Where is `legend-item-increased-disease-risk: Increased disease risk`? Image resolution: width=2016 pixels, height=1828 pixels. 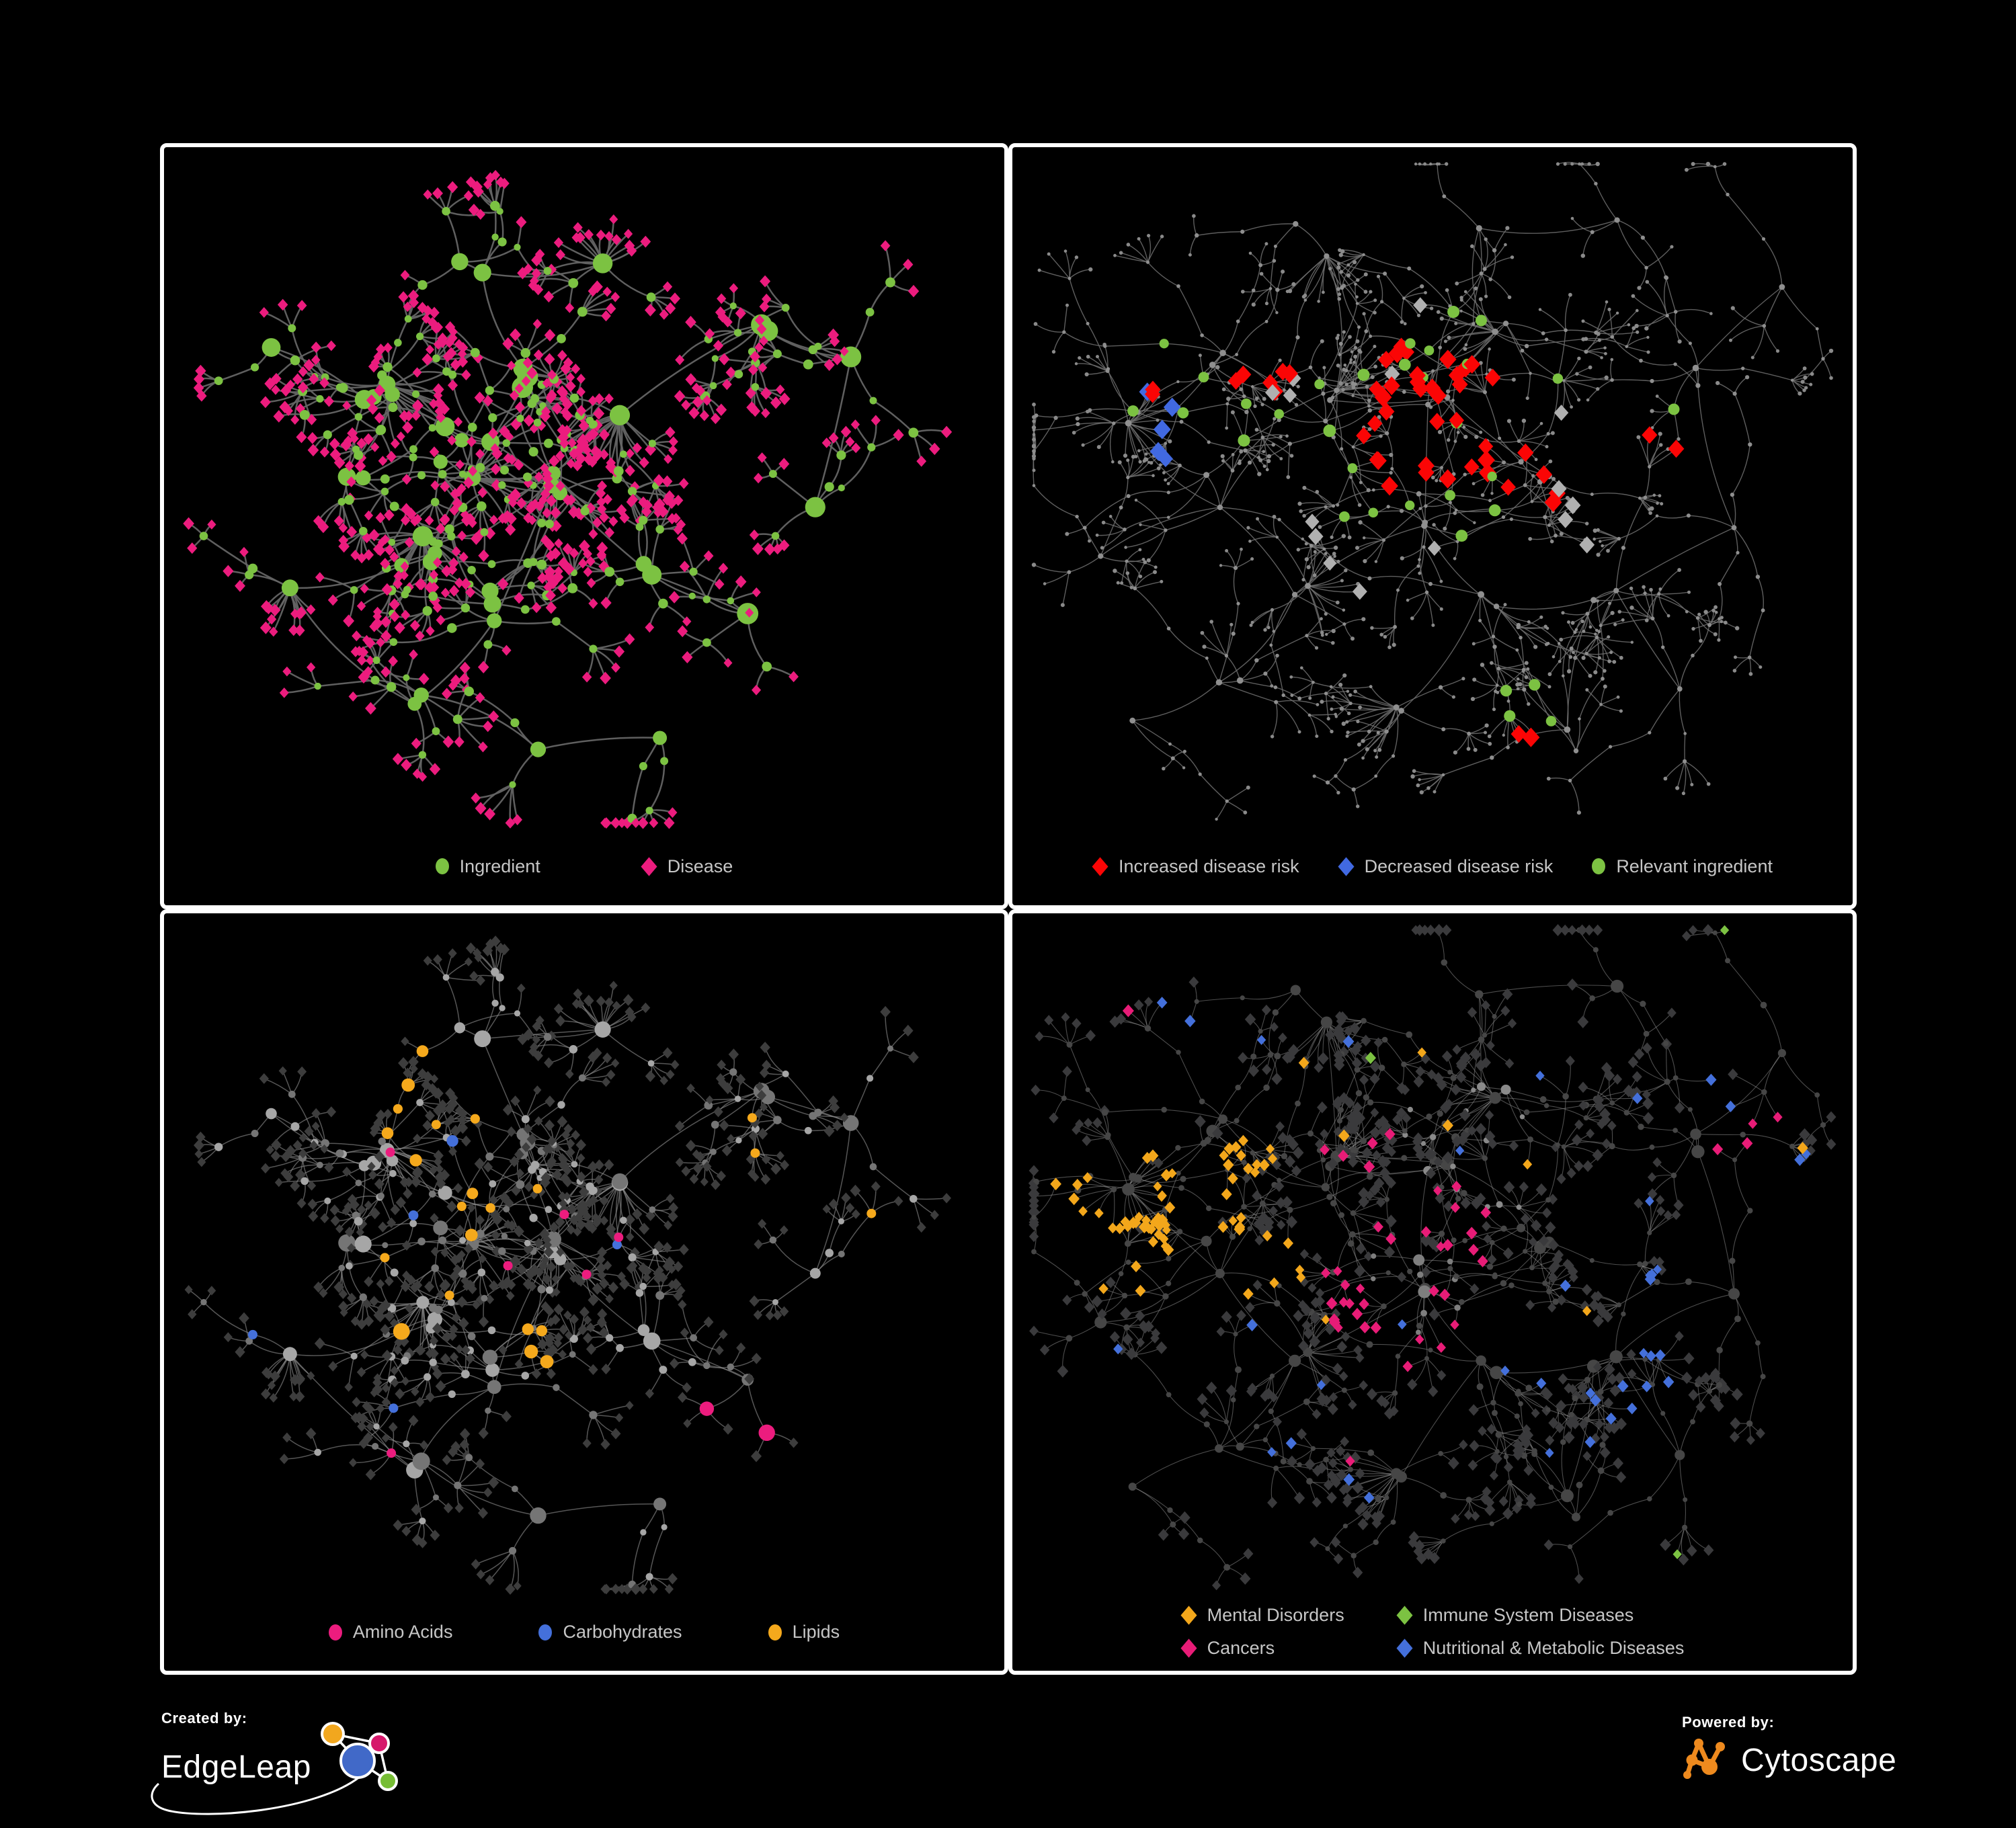
legend-item-increased-disease-risk: Increased disease risk is located at coordinates (1195, 867).